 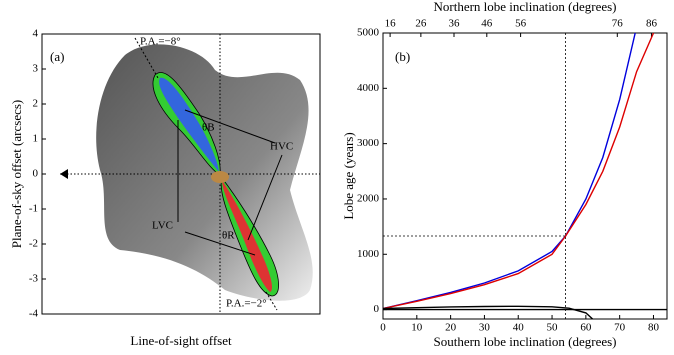 I want to click on x-tick-label: 20, so click(x=451, y=328).